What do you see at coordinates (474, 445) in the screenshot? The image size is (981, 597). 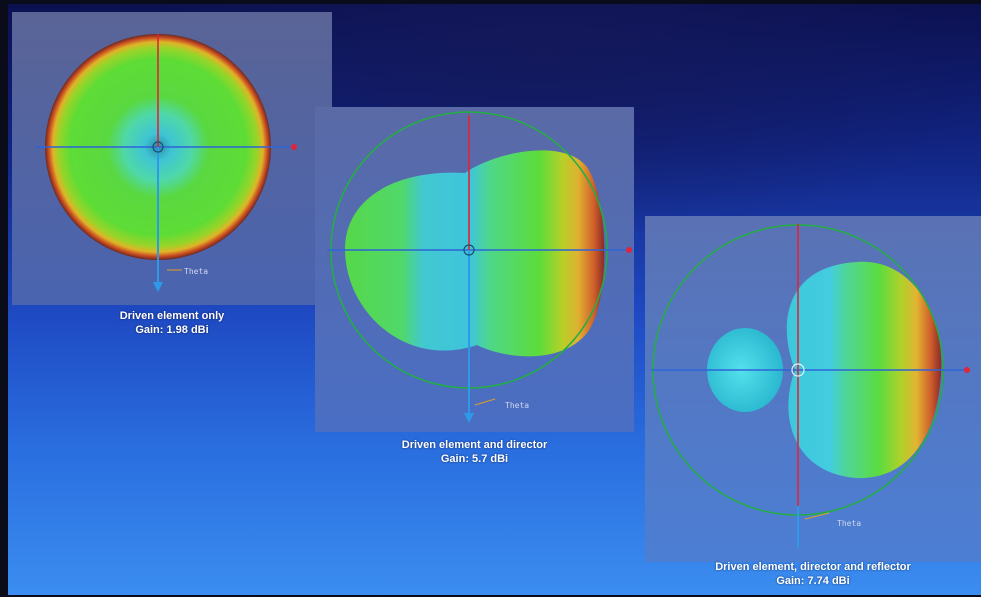 I see `caption-title: Driven element and director` at bounding box center [474, 445].